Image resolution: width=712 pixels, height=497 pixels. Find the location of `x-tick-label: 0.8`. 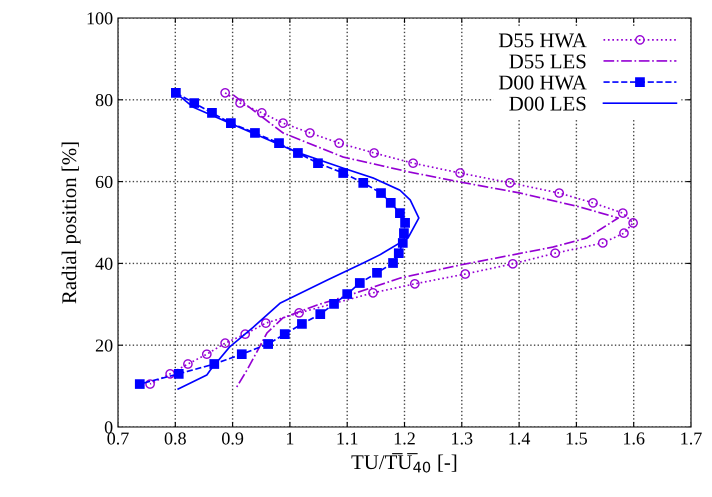

x-tick-label: 0.8 is located at coordinates (175, 438).